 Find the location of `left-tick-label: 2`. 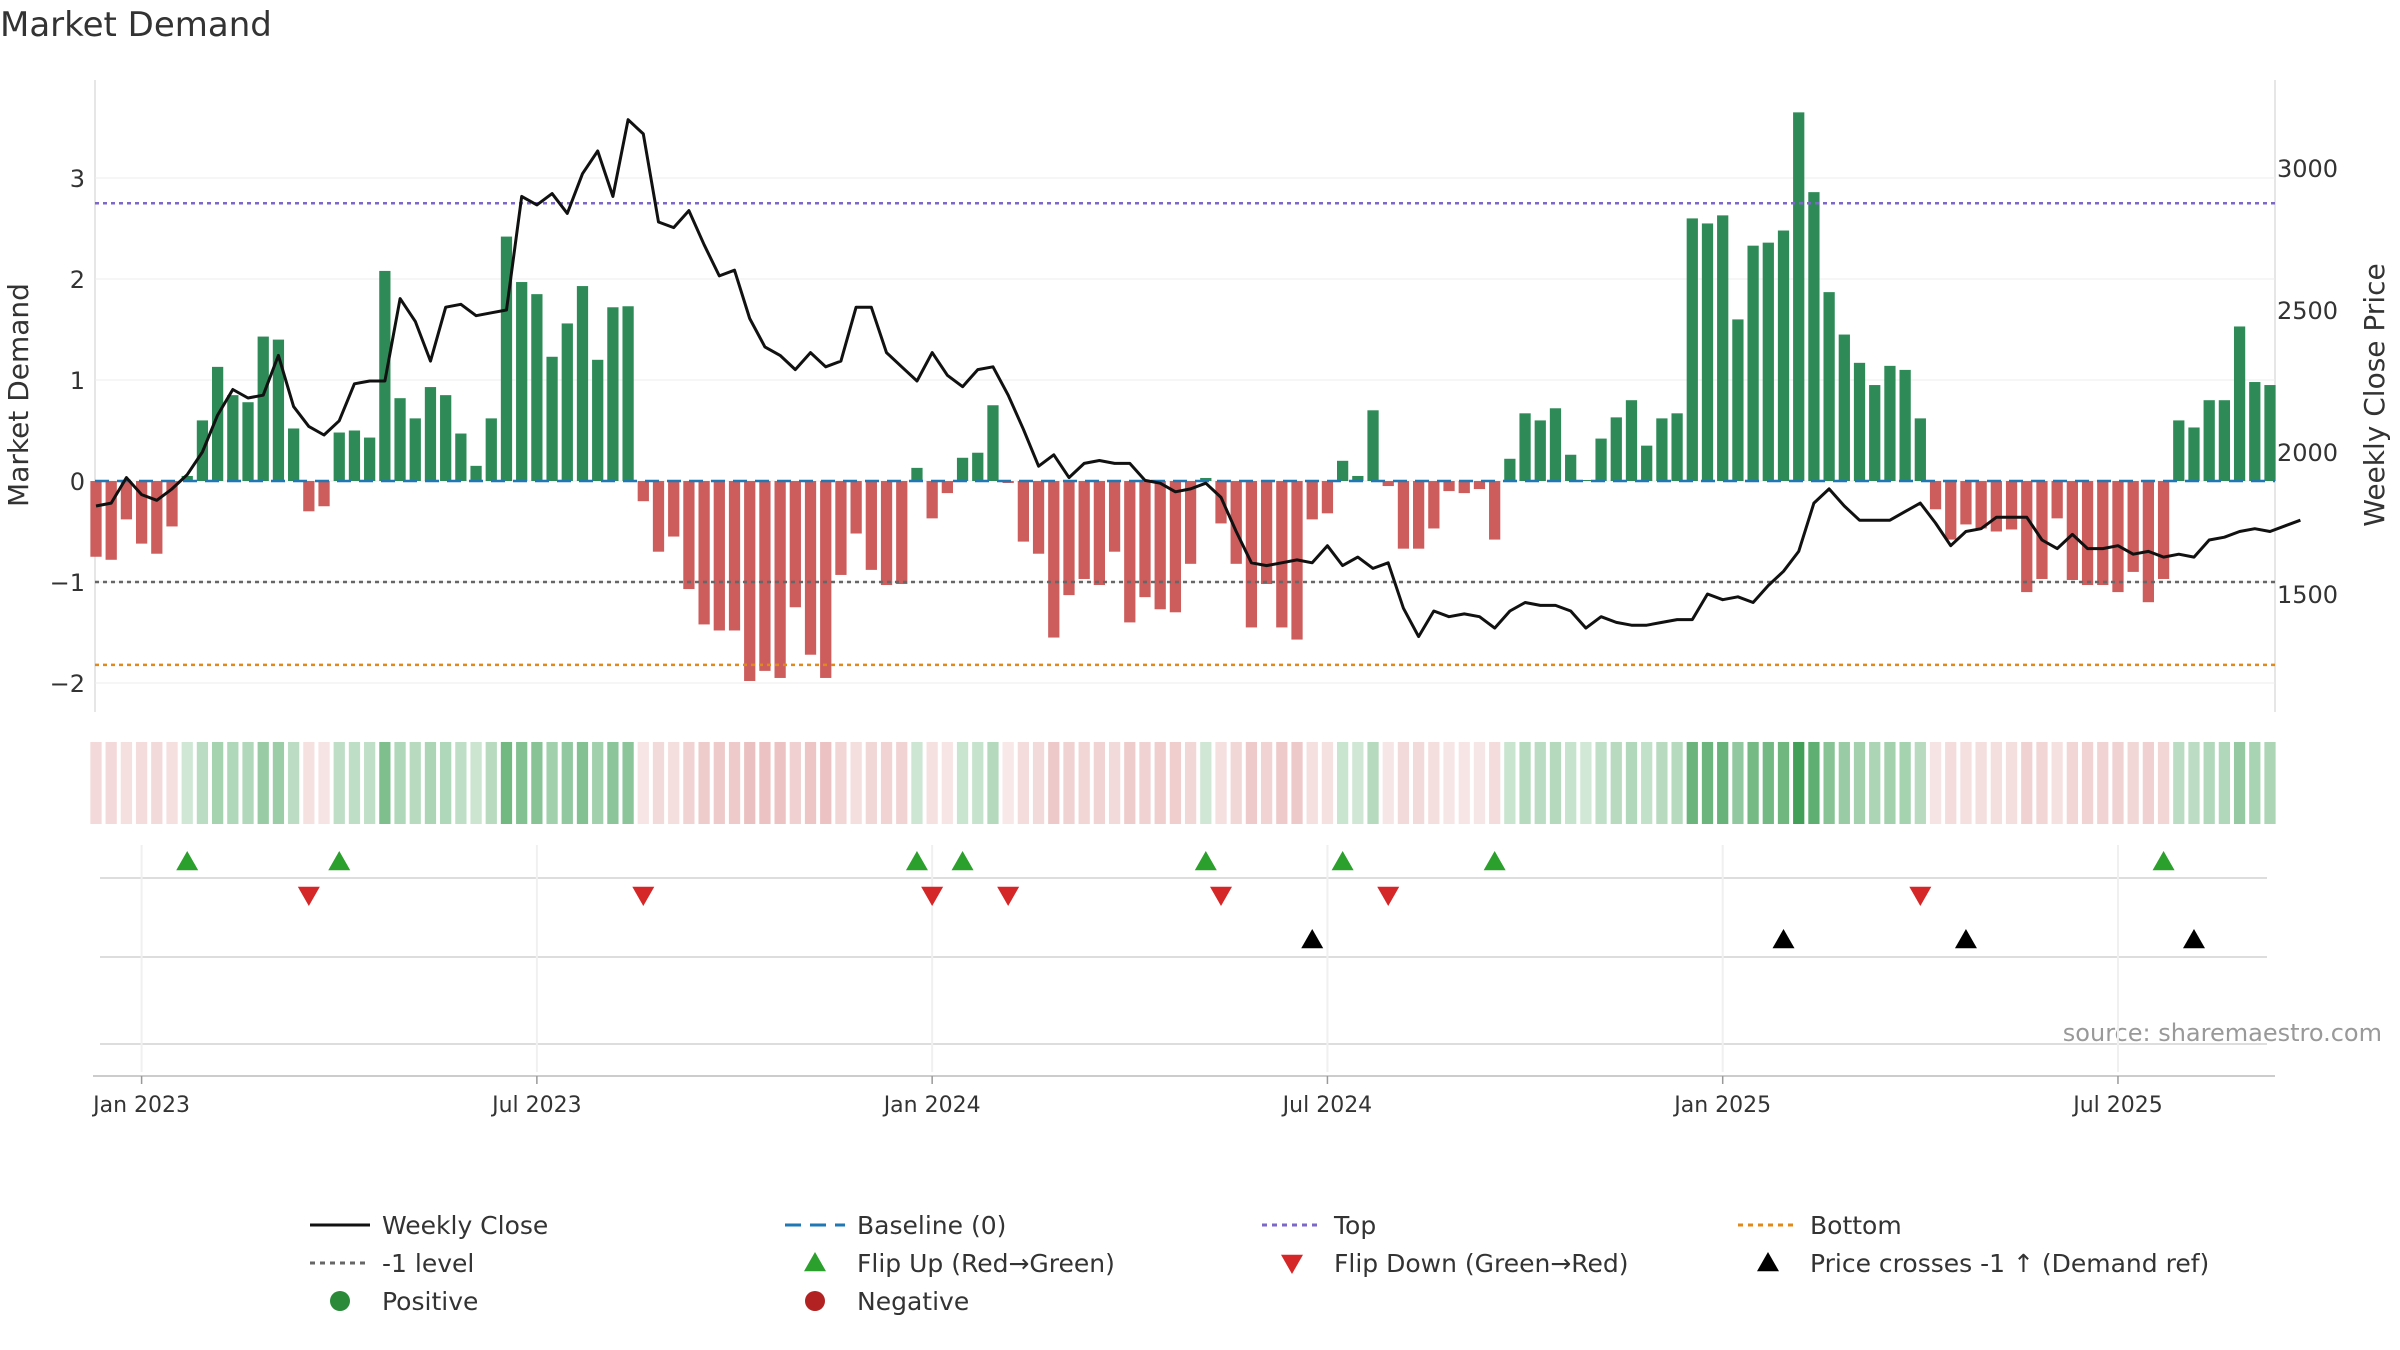

left-tick-label: 2 is located at coordinates (77, 280).